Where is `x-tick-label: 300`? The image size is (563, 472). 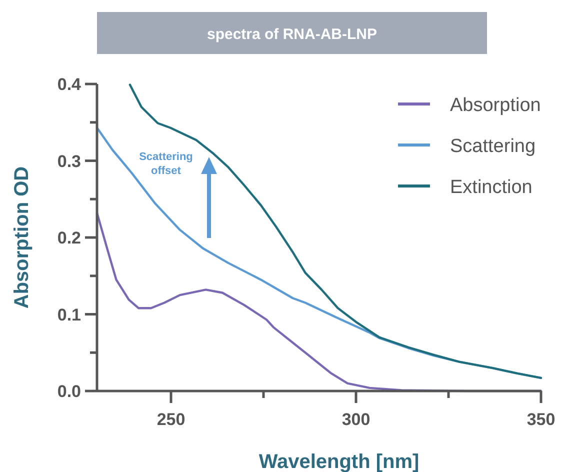 x-tick-label: 300 is located at coordinates (356, 419).